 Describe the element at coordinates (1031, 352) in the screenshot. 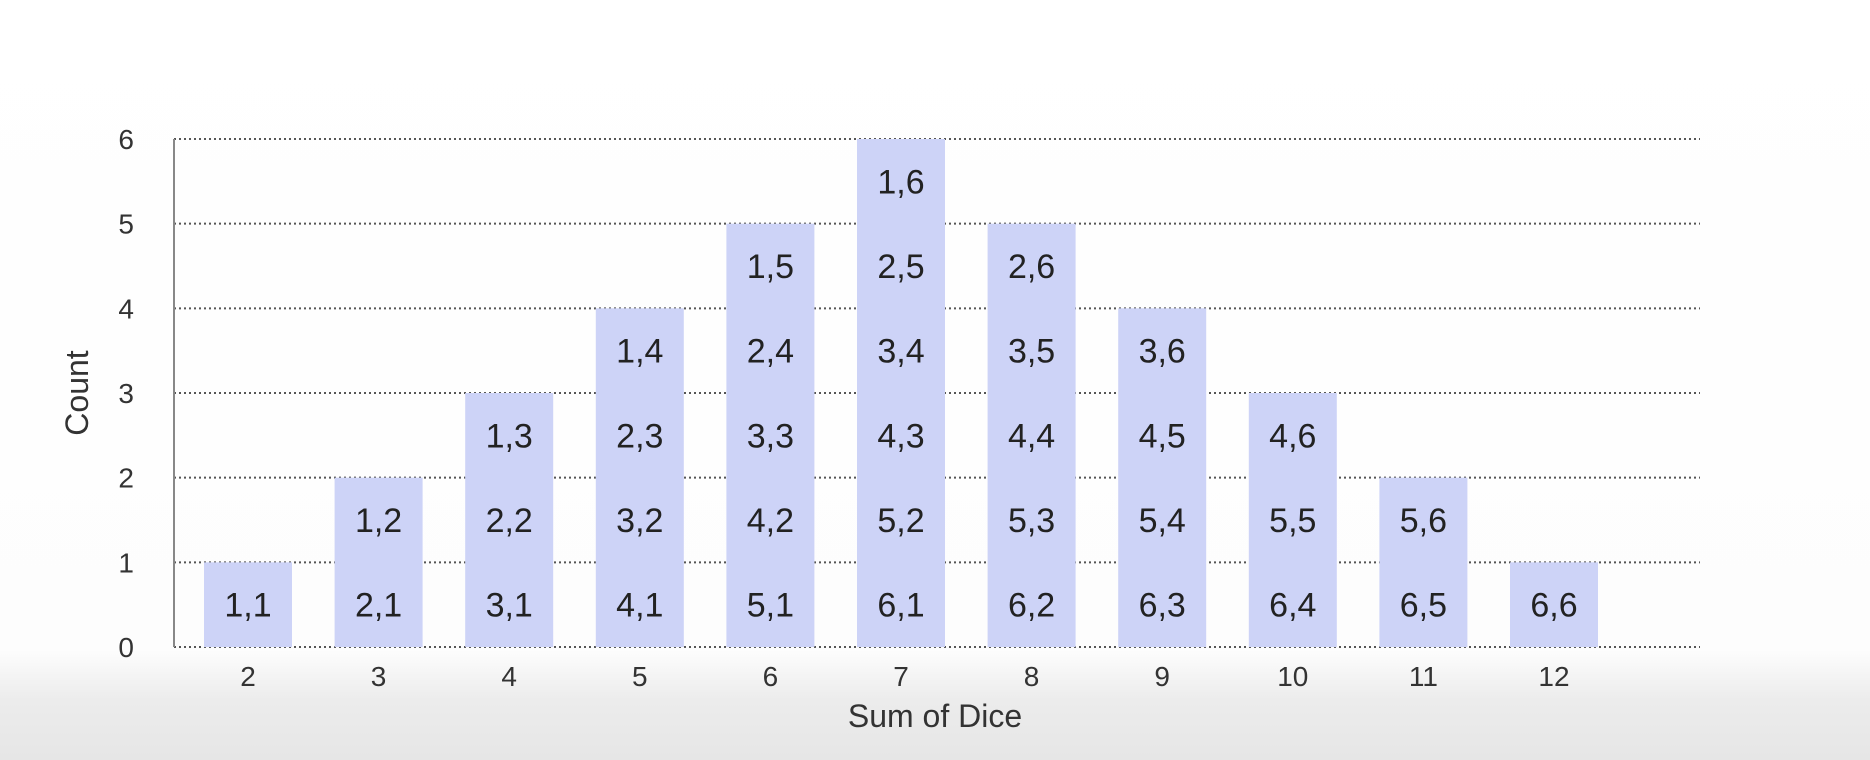

I see `cell-label: 3,5` at that location.